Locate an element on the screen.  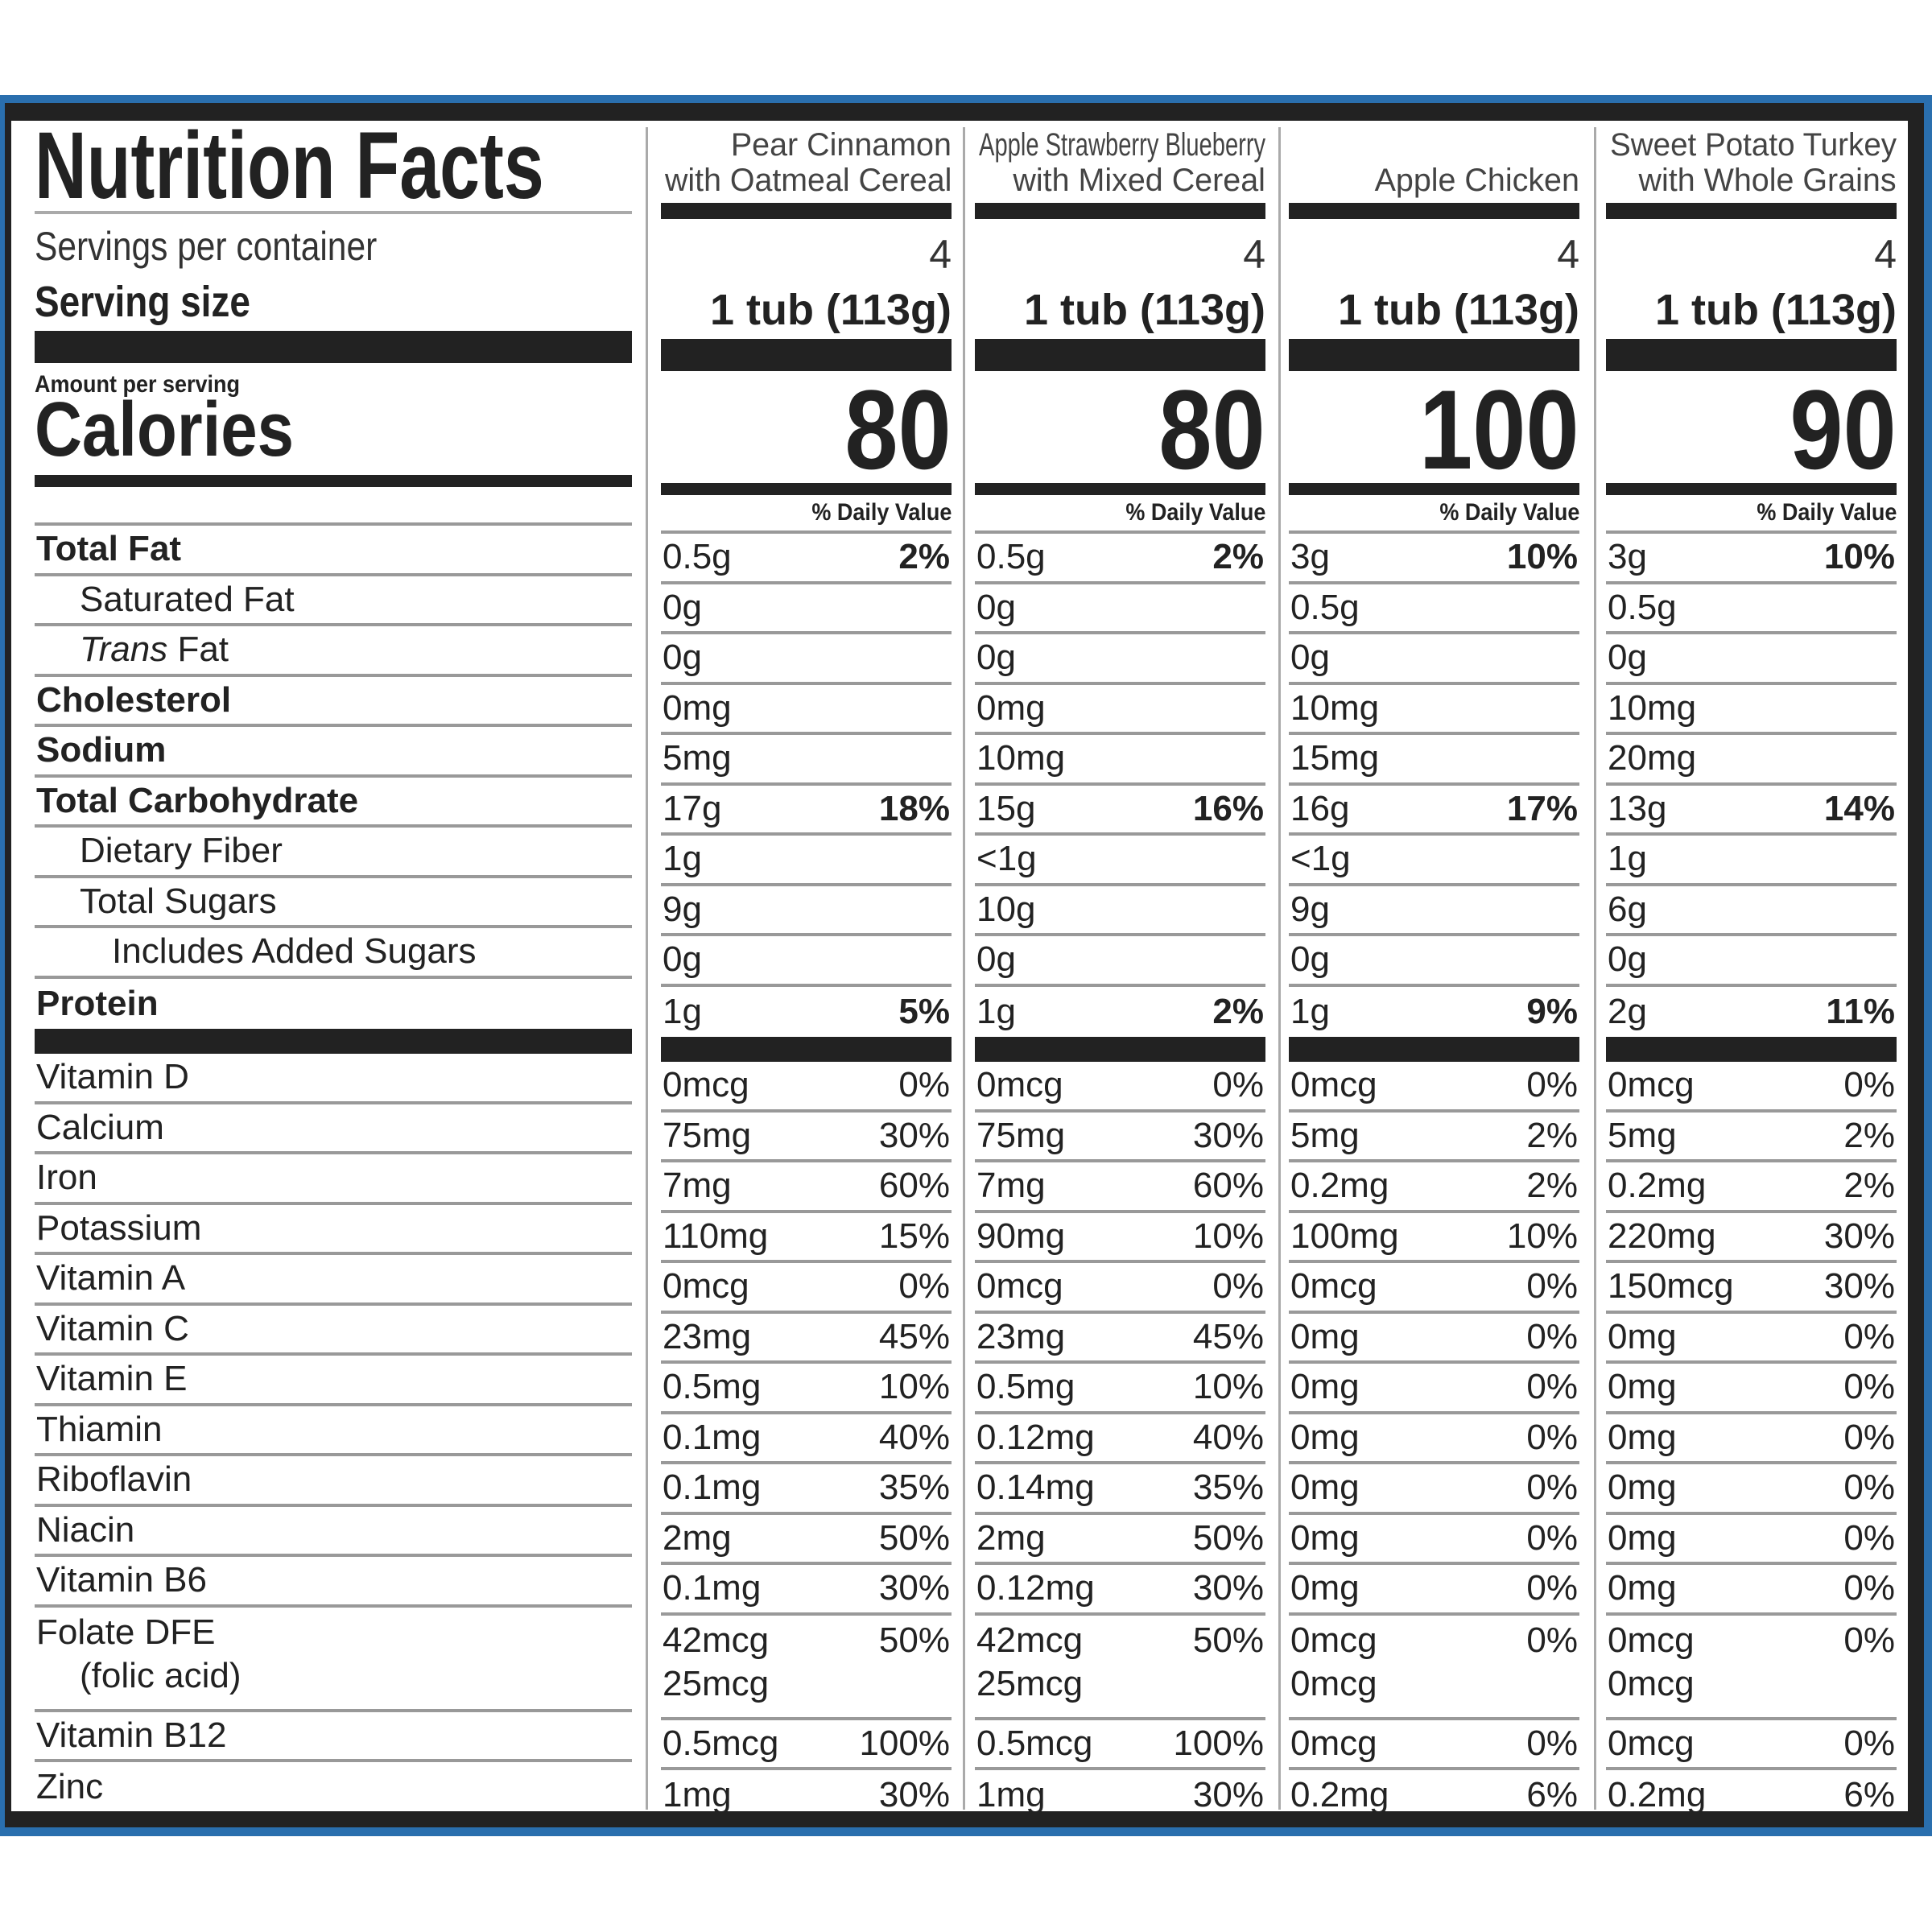
servings-value: 4 is located at coordinates (1568, 254).